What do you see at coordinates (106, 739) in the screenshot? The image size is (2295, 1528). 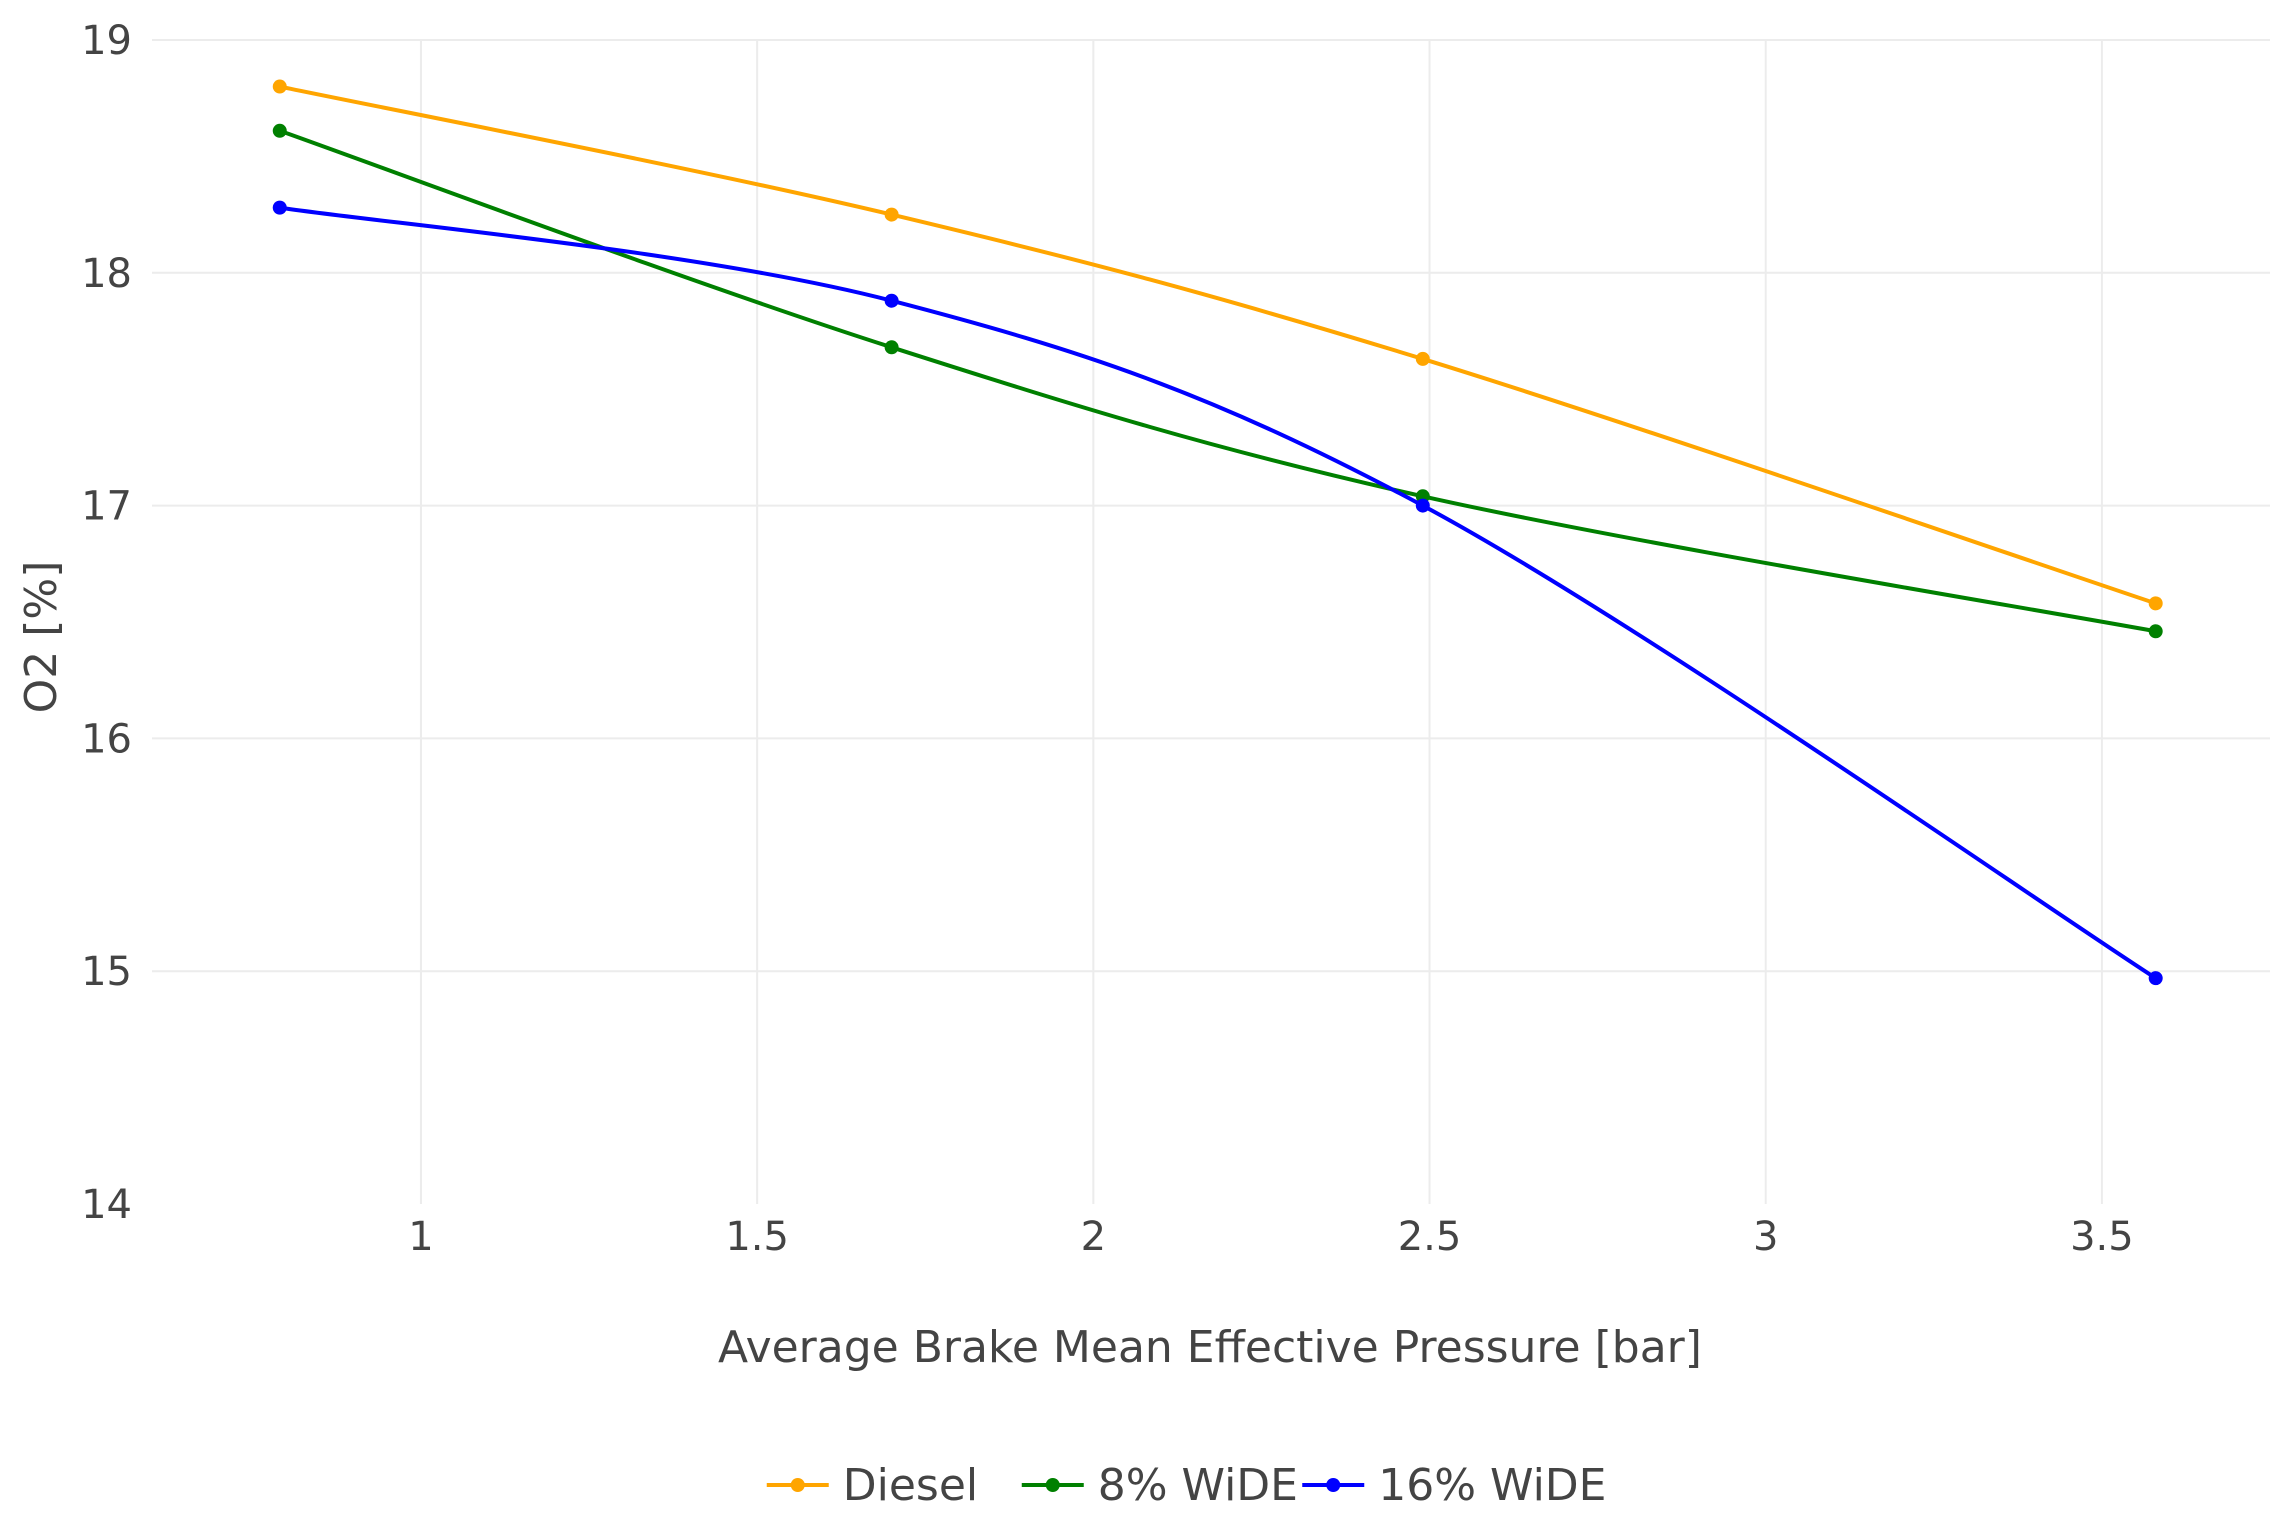 I see `y-tick-label: 16` at bounding box center [106, 739].